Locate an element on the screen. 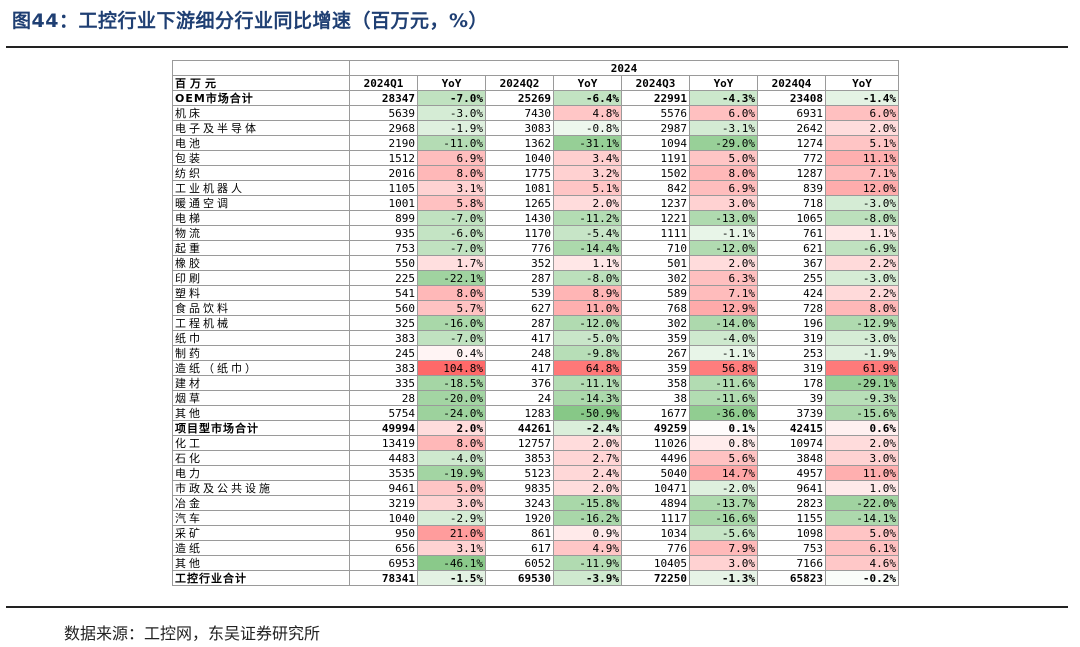  yoy-cell: 12.9% is located at coordinates (723, 308).